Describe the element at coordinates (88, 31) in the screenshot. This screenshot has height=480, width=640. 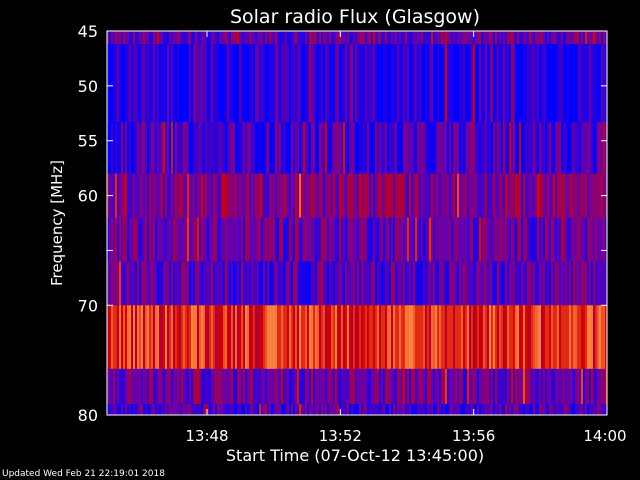
I see `y-tick-label: 45` at that location.